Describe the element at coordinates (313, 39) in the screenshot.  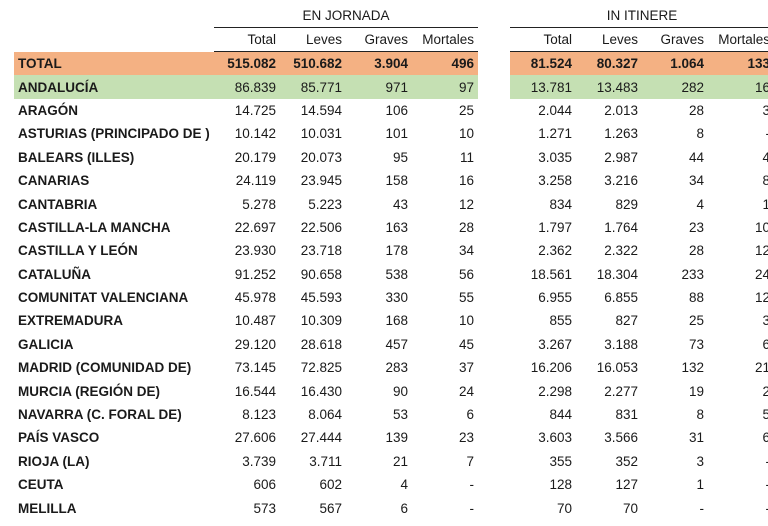
I see `column-header-leves-jornada: Leves` at that location.